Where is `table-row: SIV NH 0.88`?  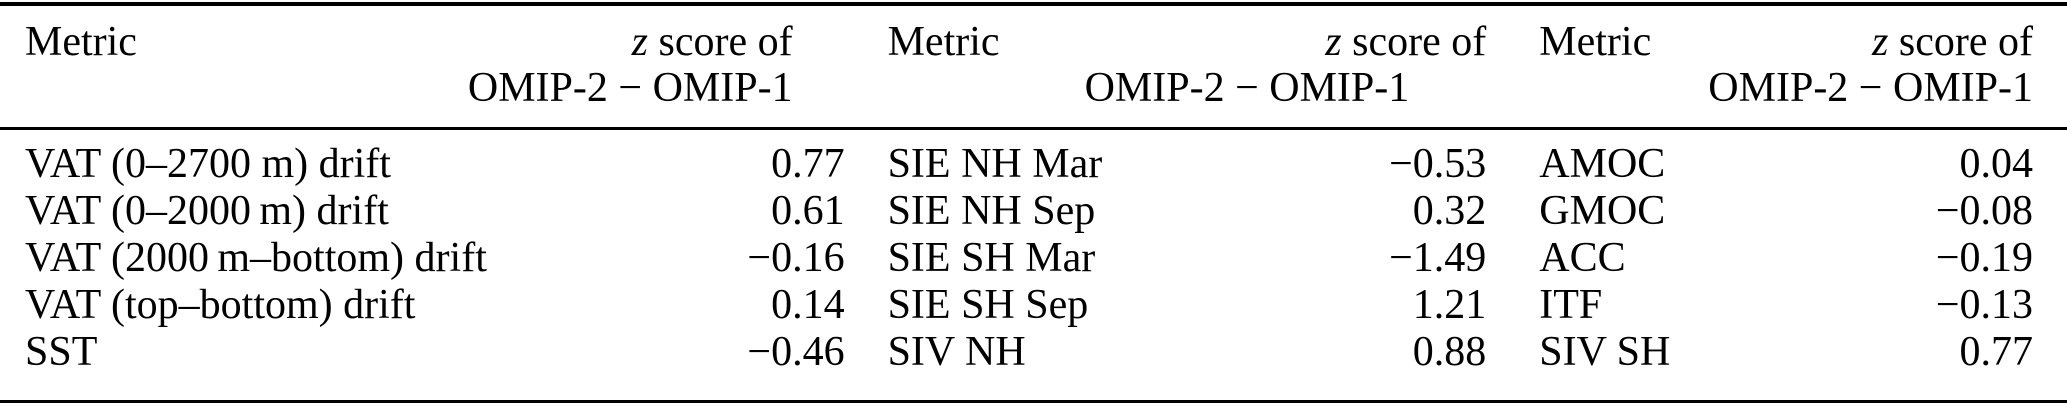
table-row: SIV NH 0.88 is located at coordinates (1187, 352).